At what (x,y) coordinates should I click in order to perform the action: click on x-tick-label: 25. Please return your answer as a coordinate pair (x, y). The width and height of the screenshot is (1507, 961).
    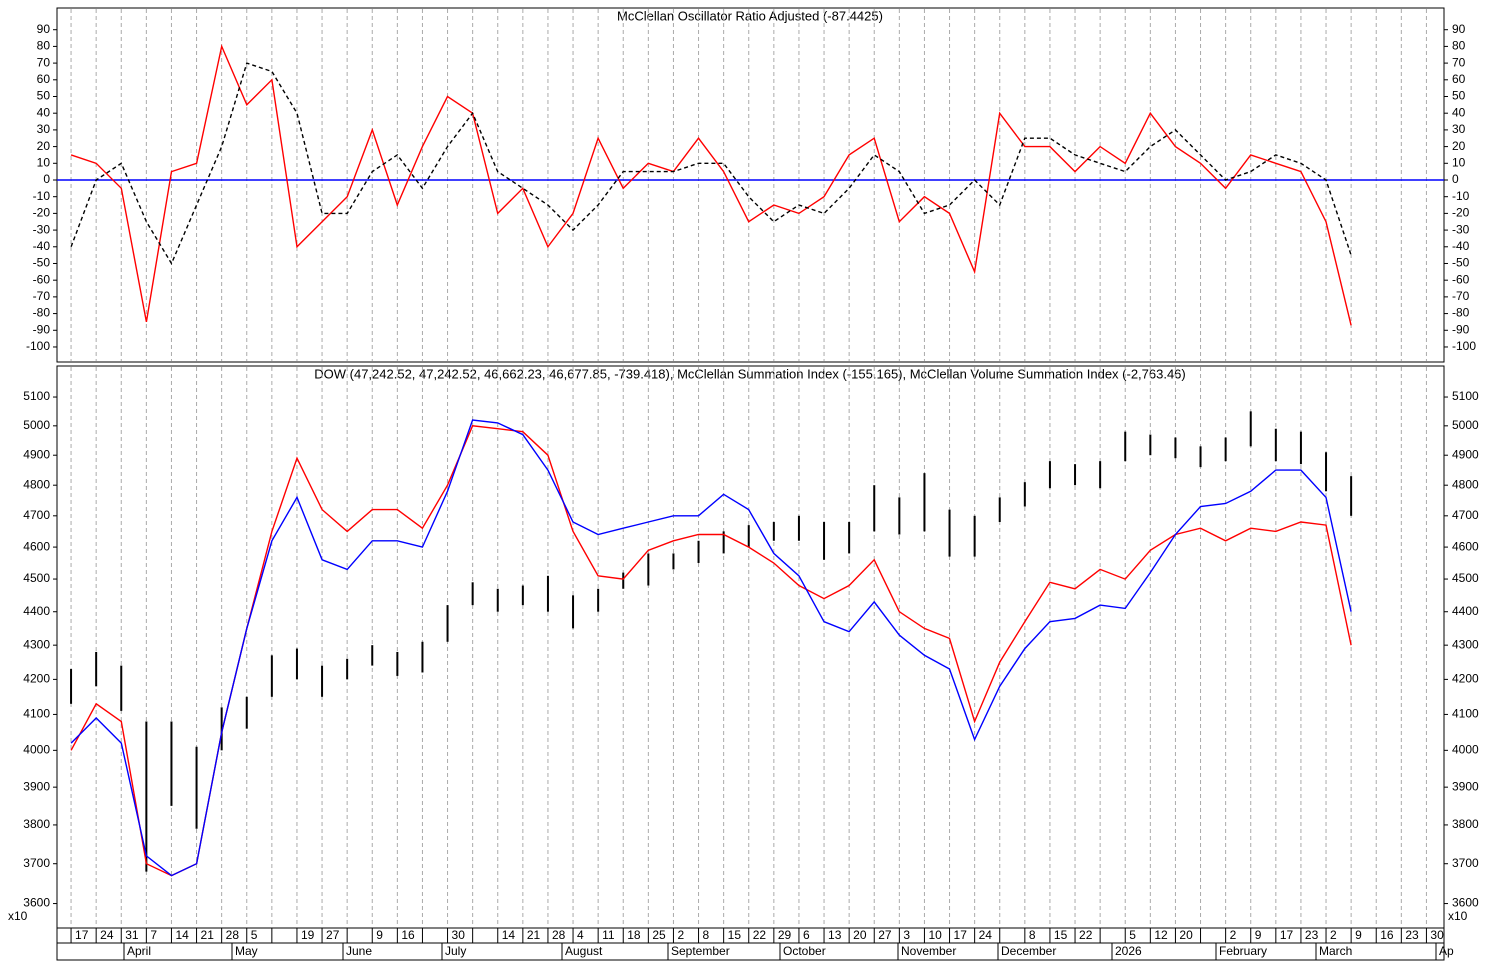
    Looking at the image, I should click on (659, 935).